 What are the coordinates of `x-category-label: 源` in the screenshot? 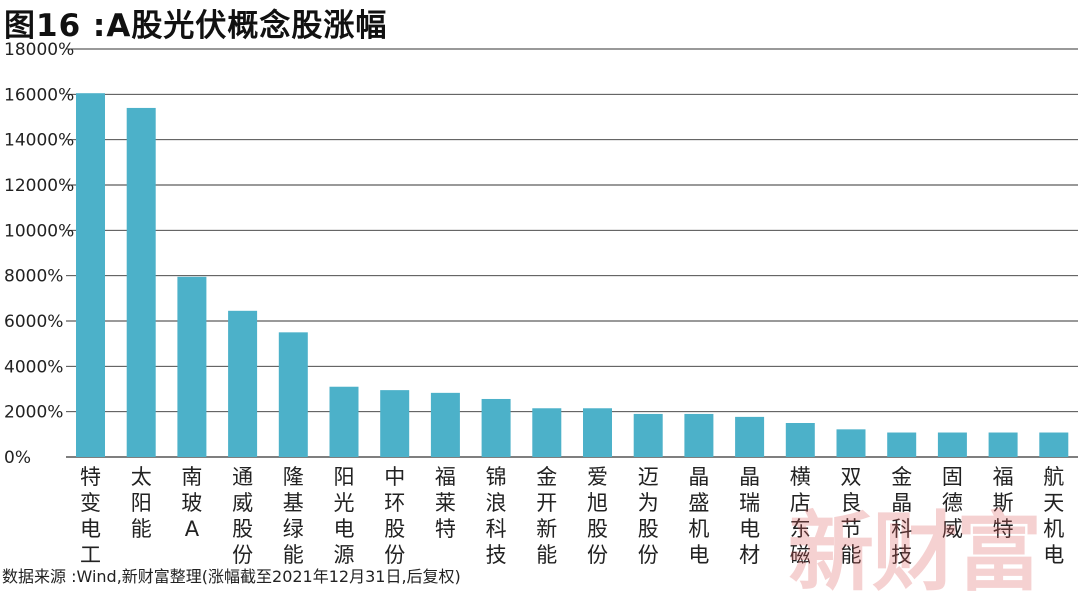 It's located at (344, 555).